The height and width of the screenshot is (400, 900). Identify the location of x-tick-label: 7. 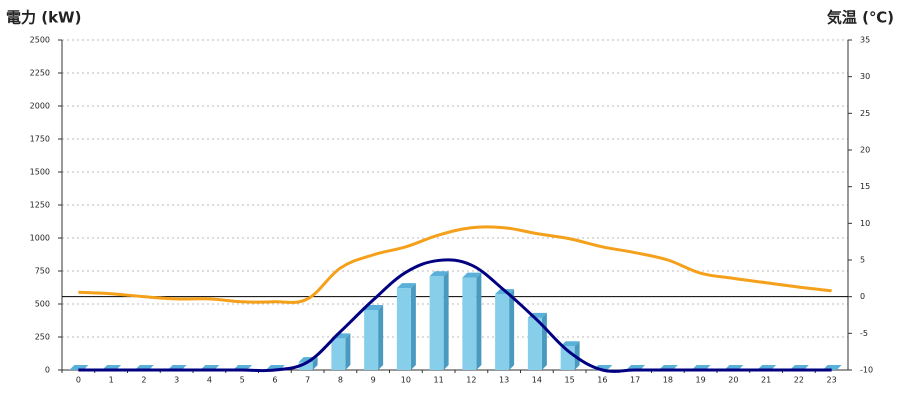
(307, 380).